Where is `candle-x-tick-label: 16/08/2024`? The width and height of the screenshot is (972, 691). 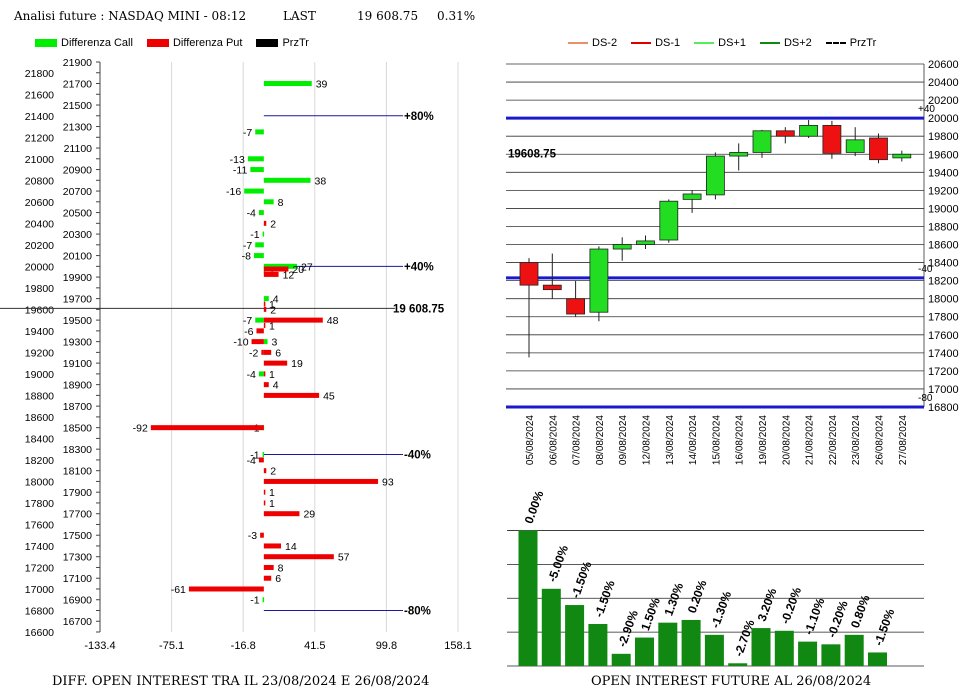
candle-x-tick-label: 16/08/2024 is located at coordinates (740, 440).